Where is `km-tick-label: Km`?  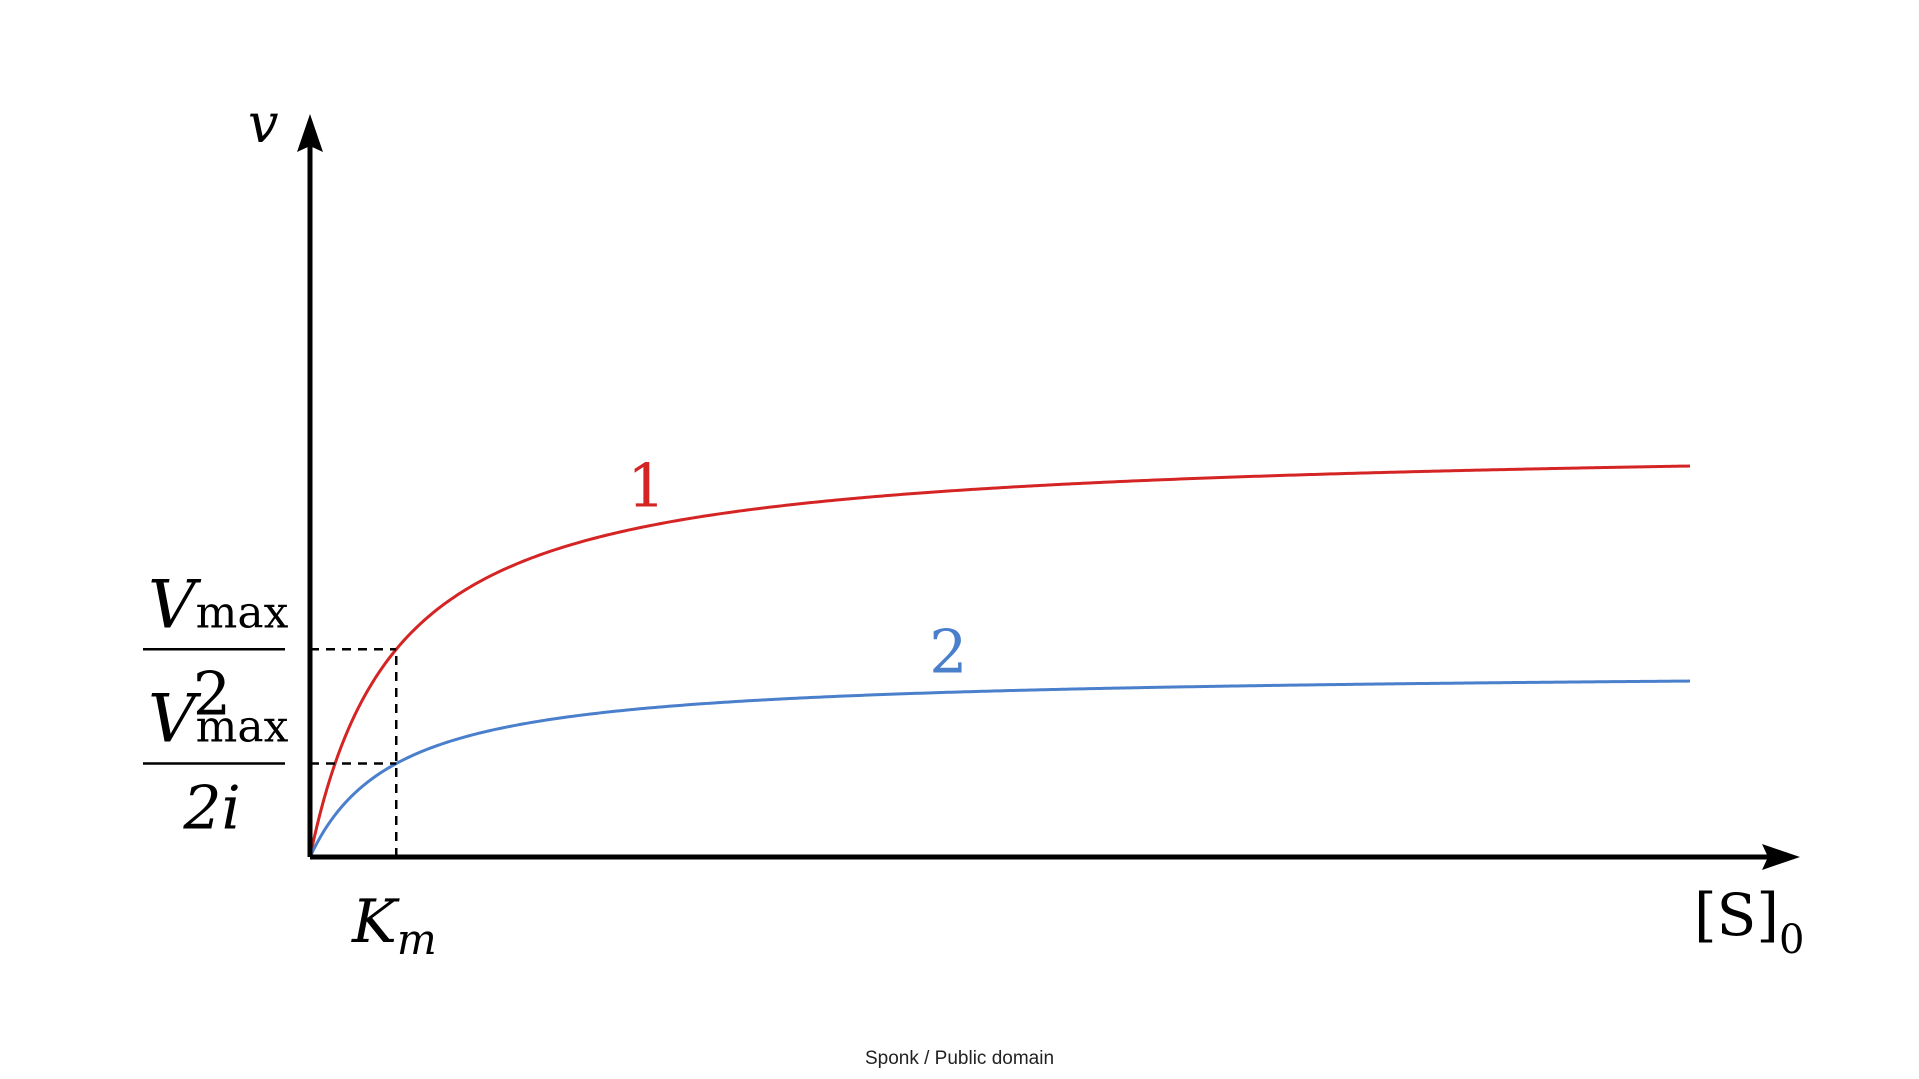 km-tick-label: Km is located at coordinates (394, 925).